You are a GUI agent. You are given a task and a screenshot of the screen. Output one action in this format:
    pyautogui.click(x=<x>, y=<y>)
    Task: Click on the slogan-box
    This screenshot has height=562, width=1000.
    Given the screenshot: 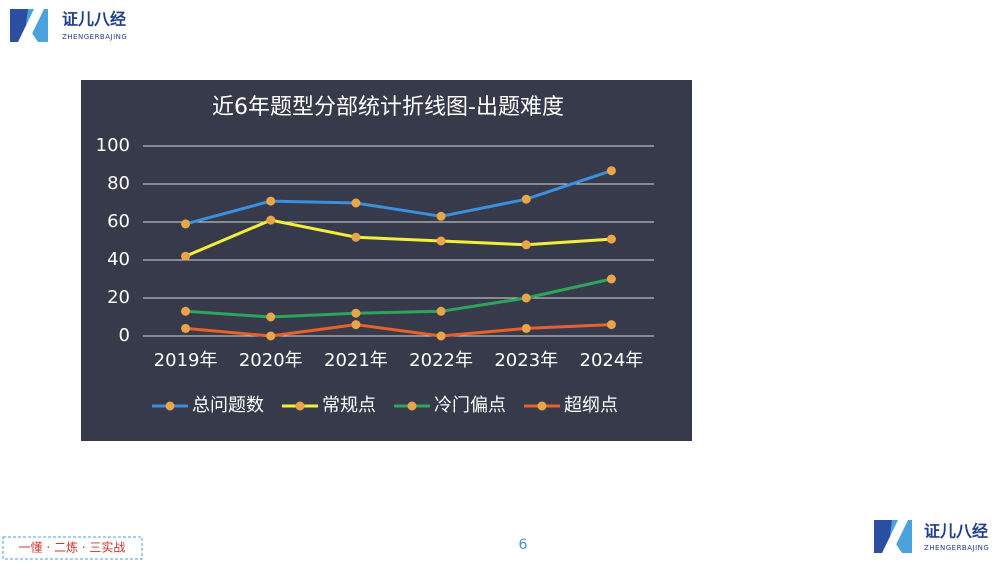 What is the action you would take?
    pyautogui.click(x=72, y=548)
    